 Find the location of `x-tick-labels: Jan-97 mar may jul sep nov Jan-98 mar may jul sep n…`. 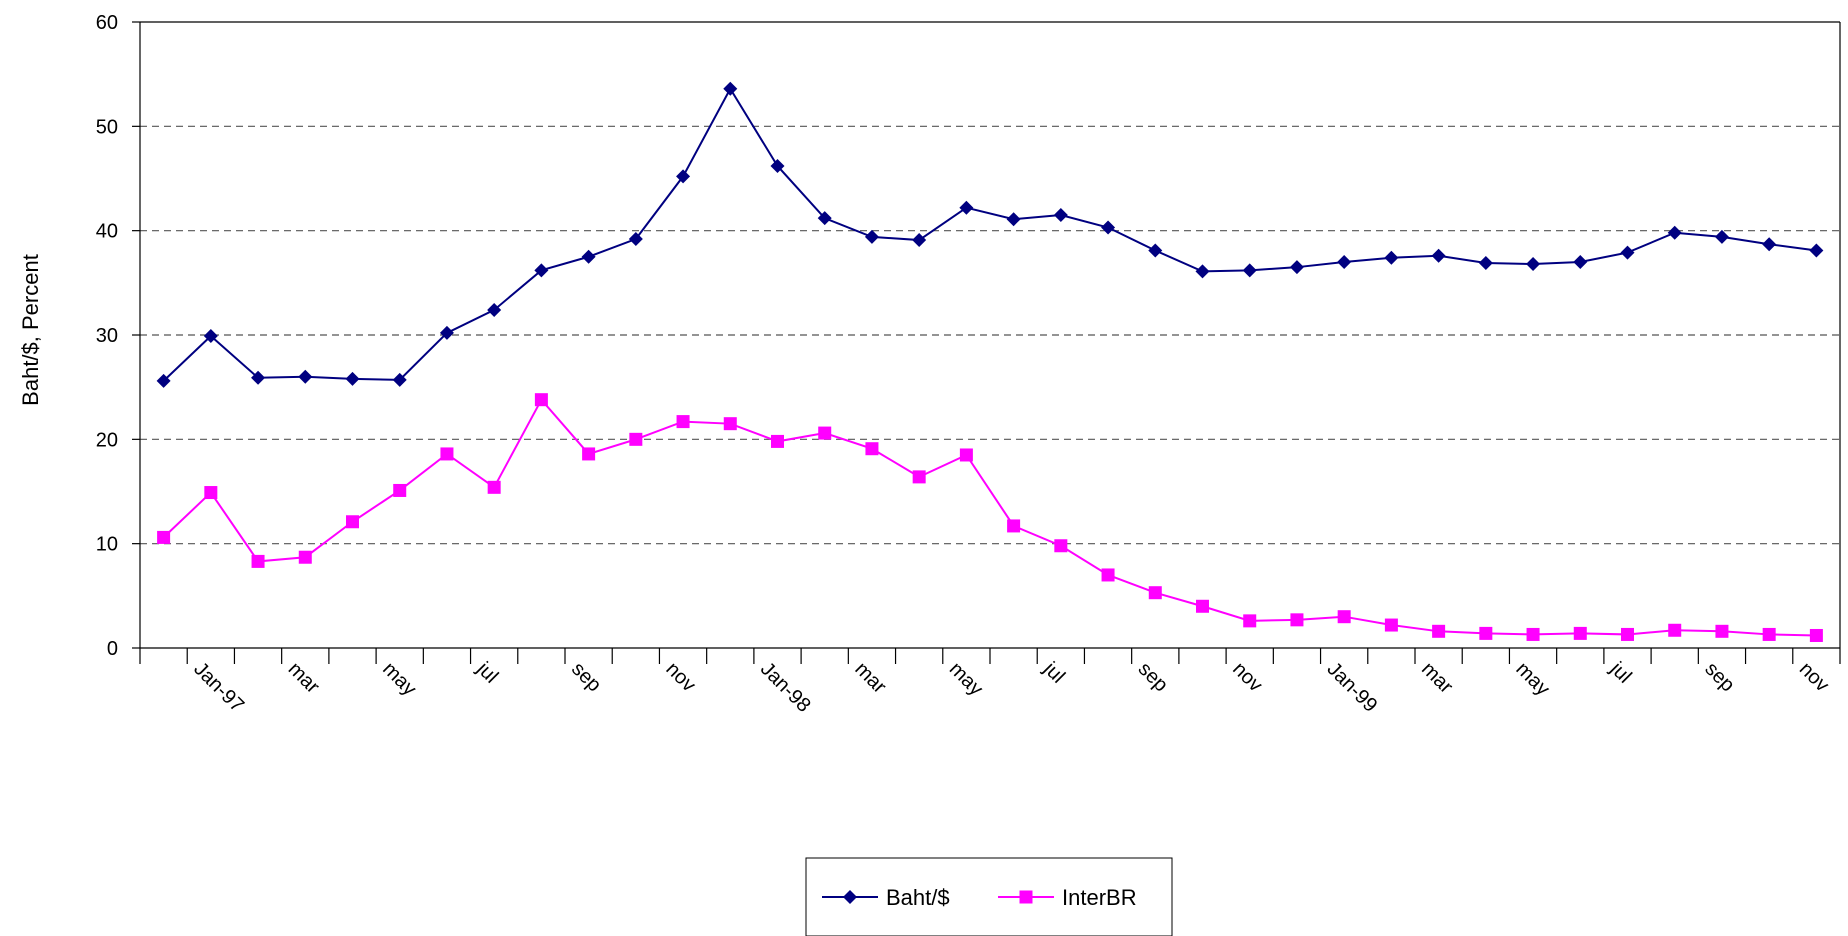

x-tick-labels: Jan-97 mar may jul sep nov Jan-98 mar may jul sep n… is located at coordinates (1011, 687).